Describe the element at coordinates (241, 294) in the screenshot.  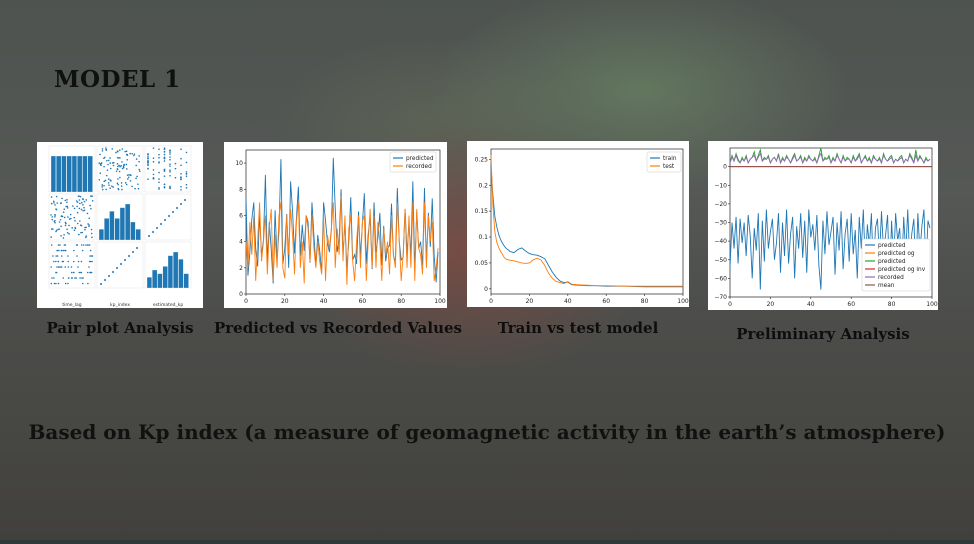
I see `y-tick-label: 0` at that location.